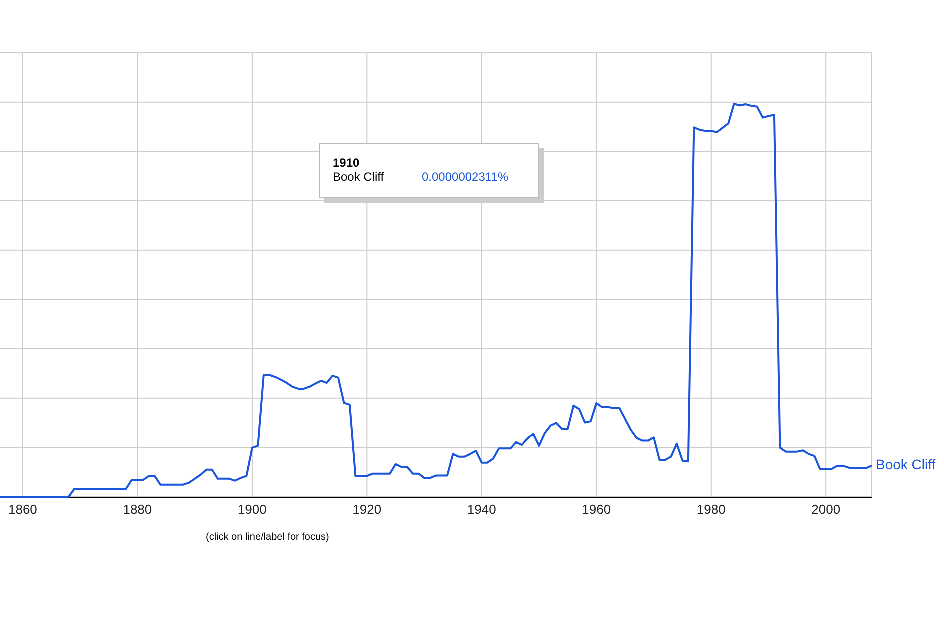 This screenshot has width=944, height=629. What do you see at coordinates (597, 510) in the screenshot?
I see `x-tick-label: 1960` at bounding box center [597, 510].